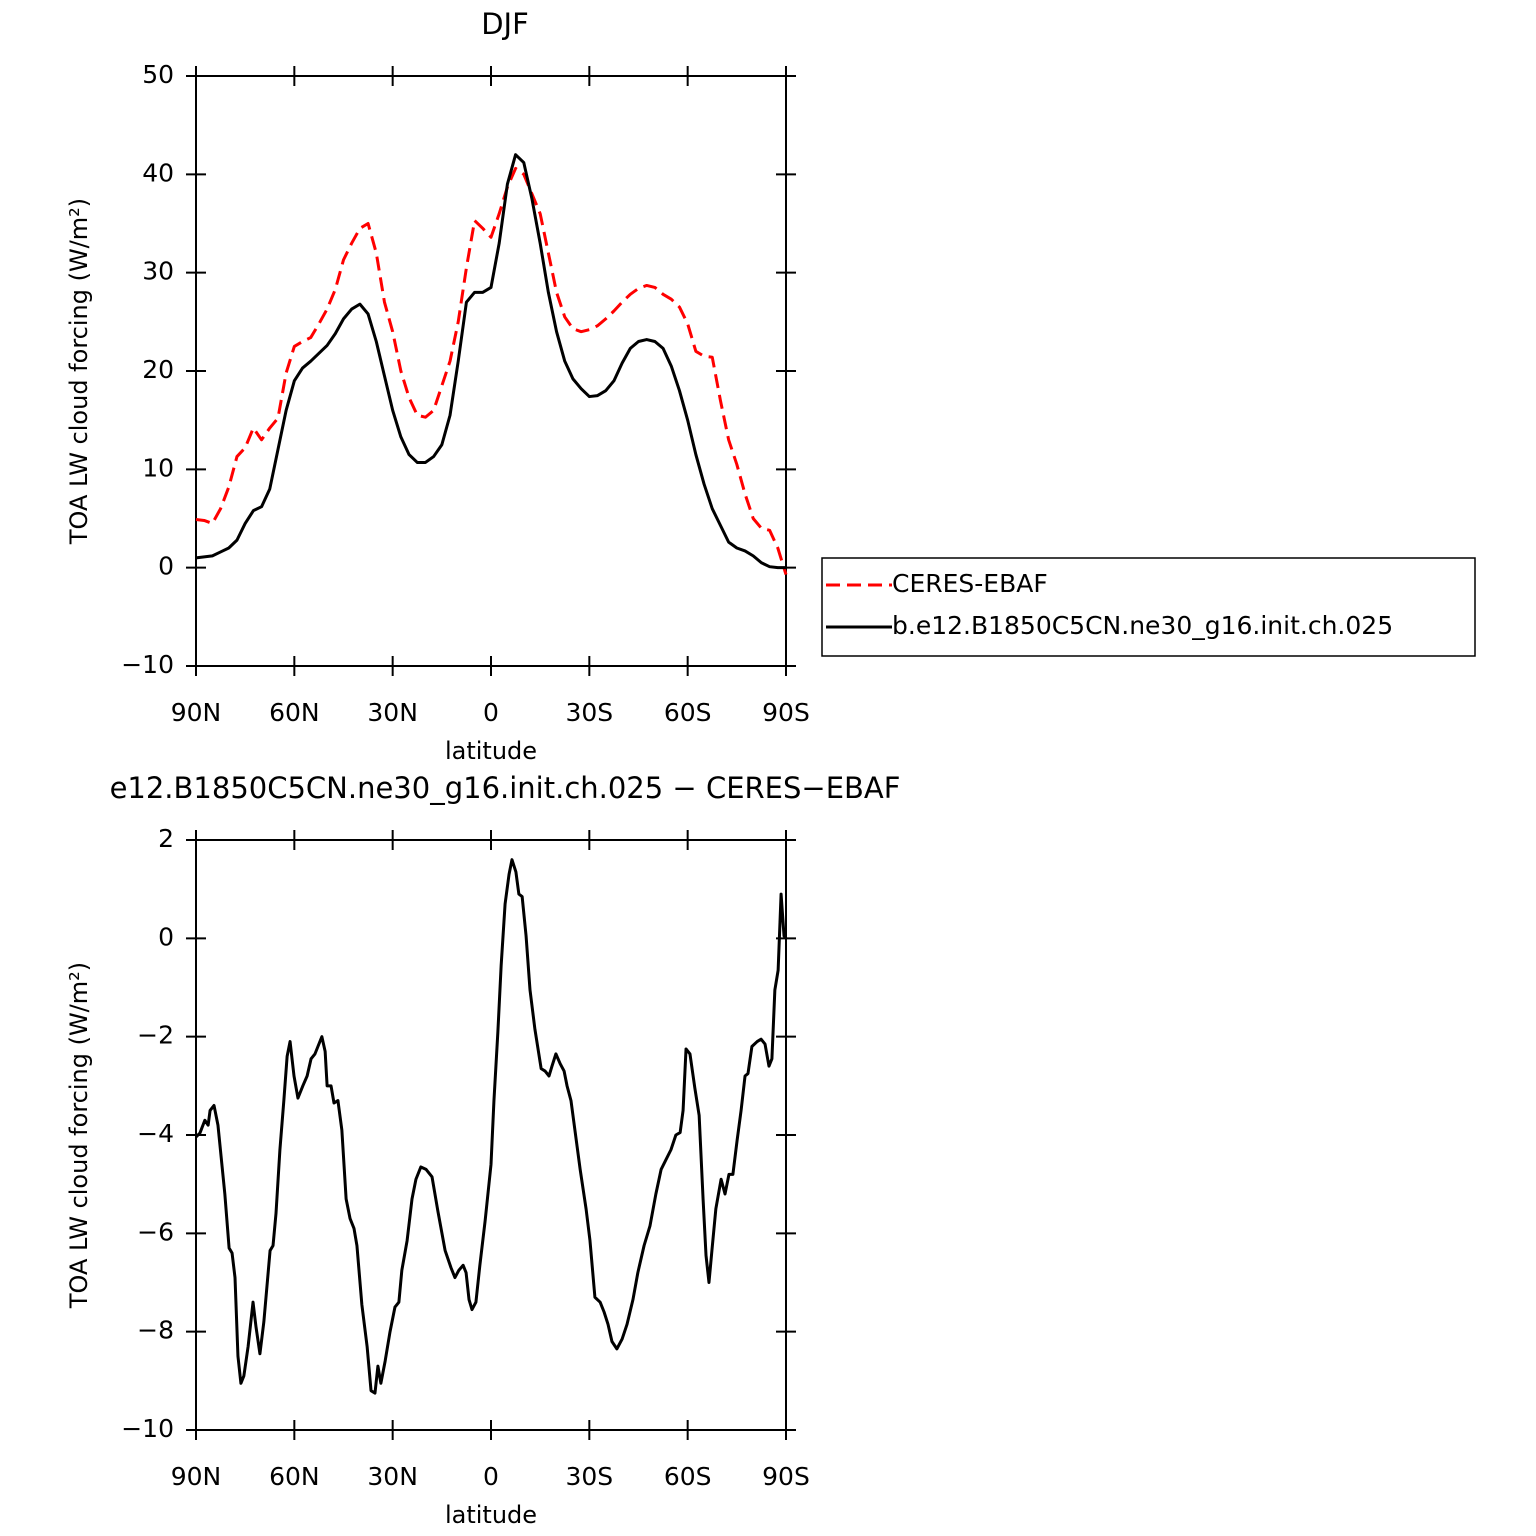 The width and height of the screenshot is (1536, 1536). Describe the element at coordinates (505, 24) in the screenshot. I see `chart-title: DJF` at that location.